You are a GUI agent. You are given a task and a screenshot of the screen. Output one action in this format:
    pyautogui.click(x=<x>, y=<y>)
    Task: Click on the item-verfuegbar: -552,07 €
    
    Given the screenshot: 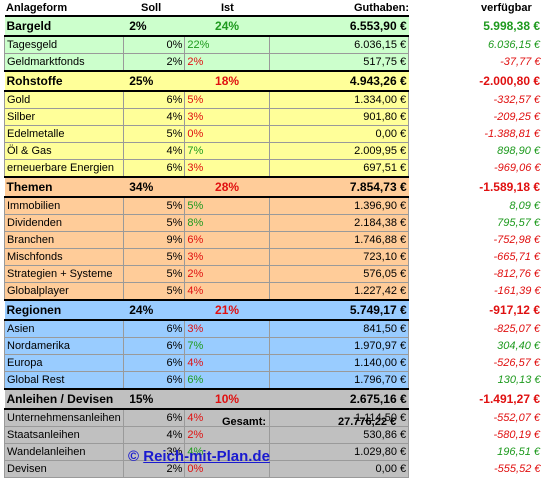 What is the action you would take?
    pyautogui.click(x=475, y=418)
    